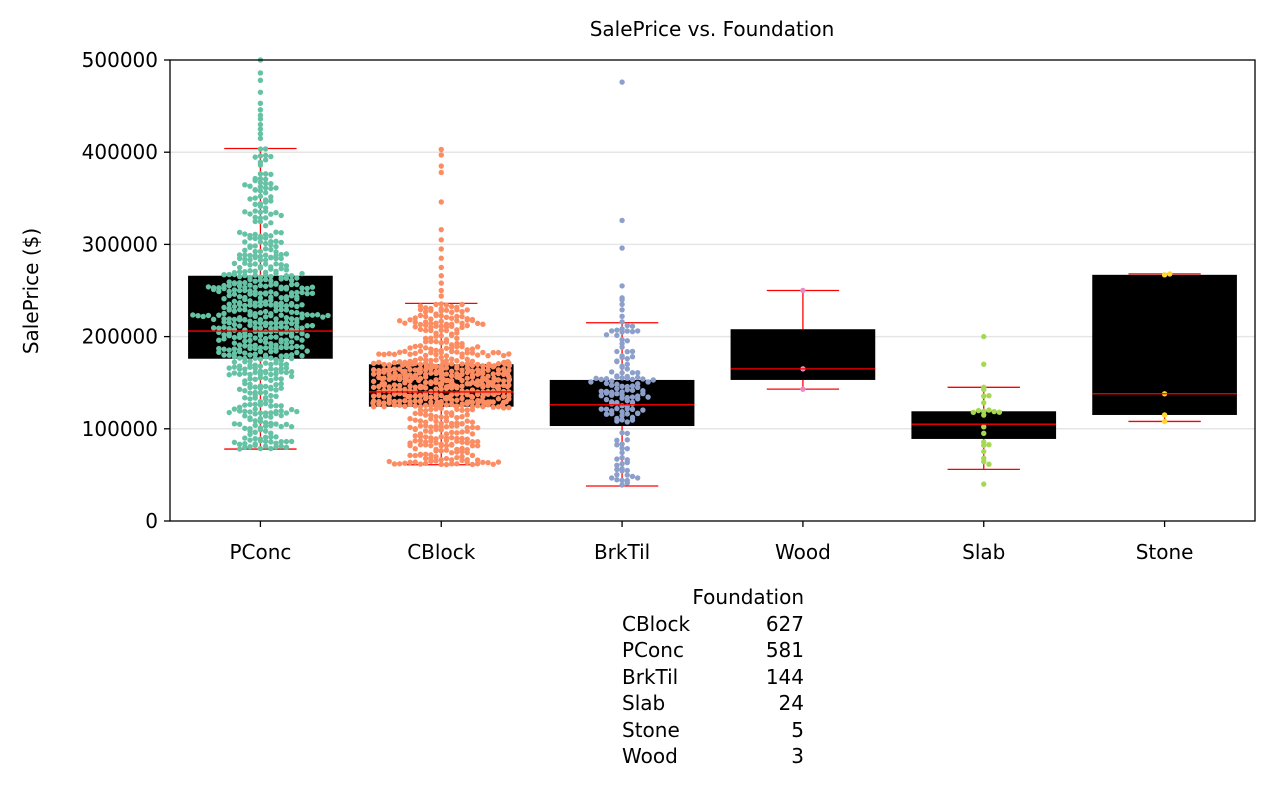 The image size is (1278, 789). Describe the element at coordinates (651, 729) in the screenshot. I see `value-counts-label: Stone` at that location.